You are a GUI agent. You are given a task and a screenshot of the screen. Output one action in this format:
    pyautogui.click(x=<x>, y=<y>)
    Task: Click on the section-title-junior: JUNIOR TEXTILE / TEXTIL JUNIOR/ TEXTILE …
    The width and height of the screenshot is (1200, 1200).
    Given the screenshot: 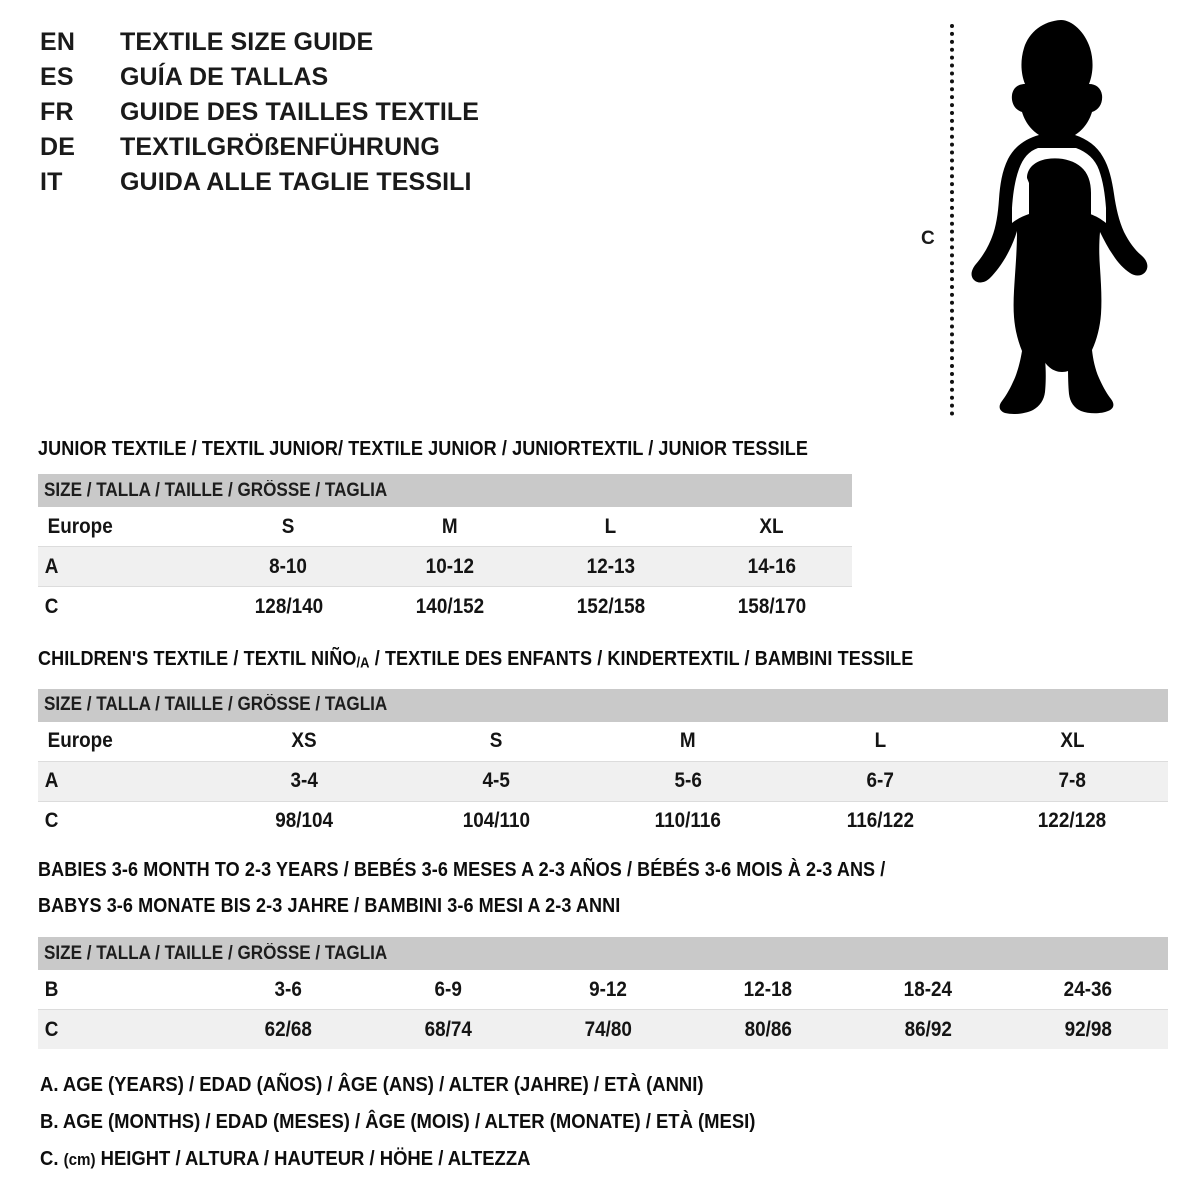 What is the action you would take?
    pyautogui.click(x=423, y=448)
    